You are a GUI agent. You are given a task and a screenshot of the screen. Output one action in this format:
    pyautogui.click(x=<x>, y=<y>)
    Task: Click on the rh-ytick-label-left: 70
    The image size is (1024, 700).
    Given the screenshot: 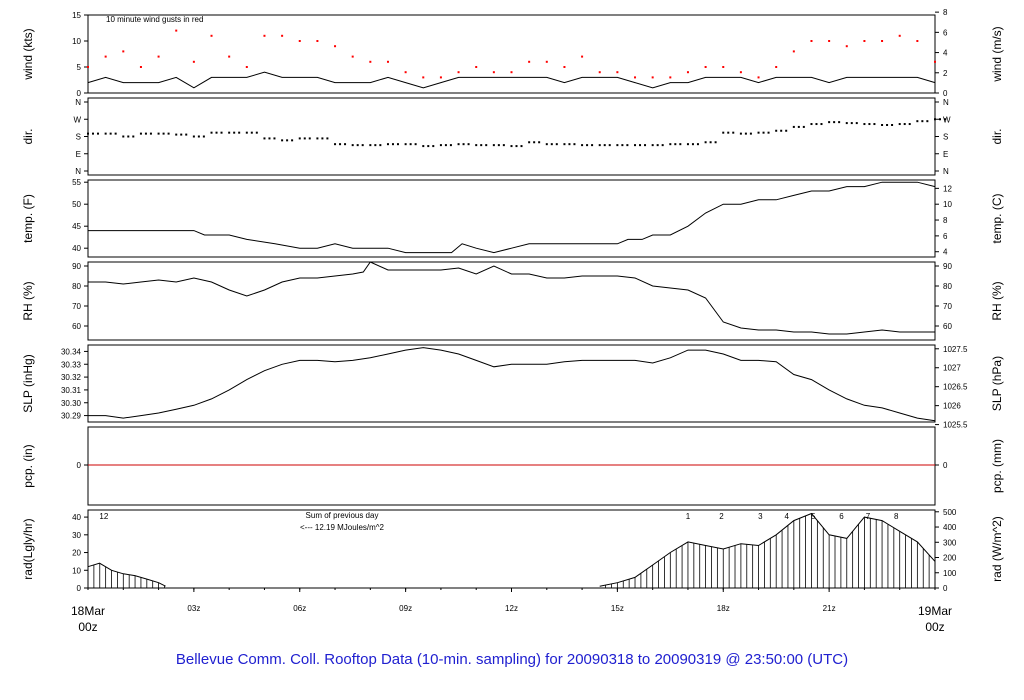 What is the action you would take?
    pyautogui.click(x=76, y=306)
    